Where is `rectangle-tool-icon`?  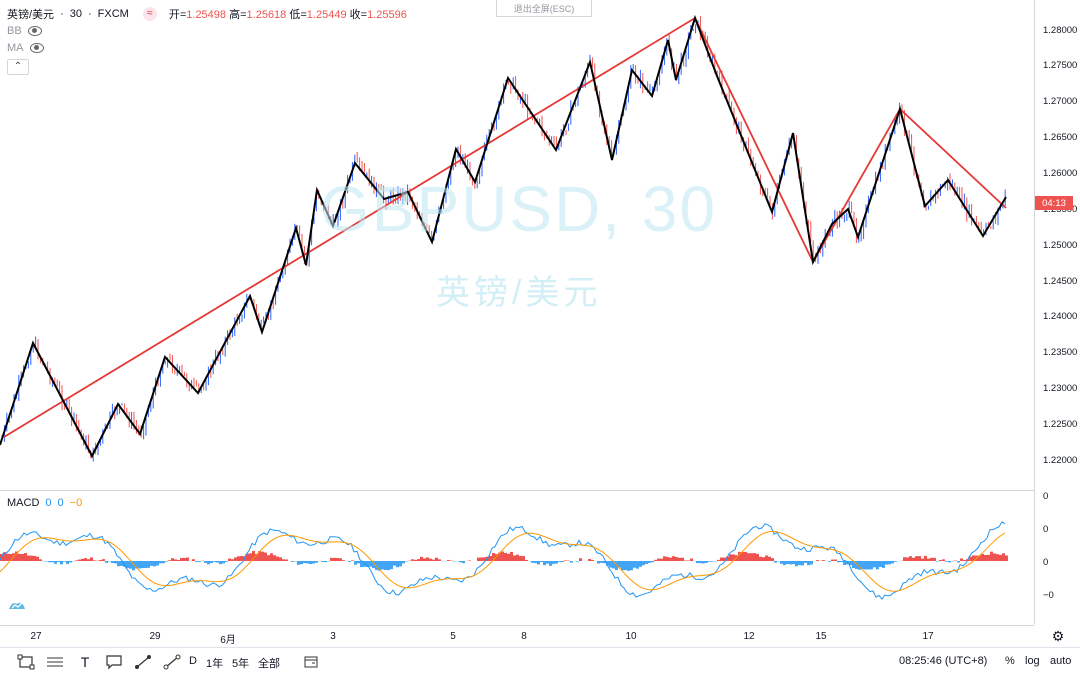 rectangle-tool-icon is located at coordinates (26, 662).